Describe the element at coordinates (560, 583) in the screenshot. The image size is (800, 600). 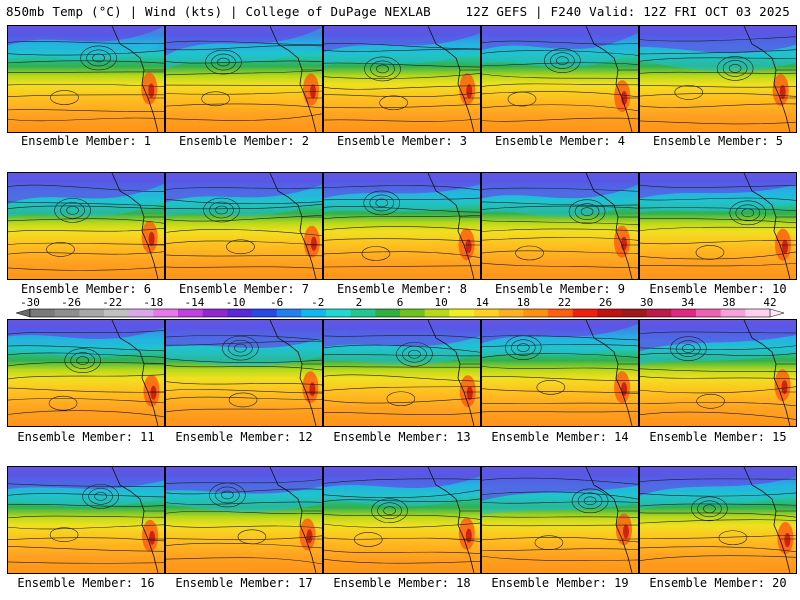
I see `ensemble-member-label: Ensemble Member: 19` at that location.